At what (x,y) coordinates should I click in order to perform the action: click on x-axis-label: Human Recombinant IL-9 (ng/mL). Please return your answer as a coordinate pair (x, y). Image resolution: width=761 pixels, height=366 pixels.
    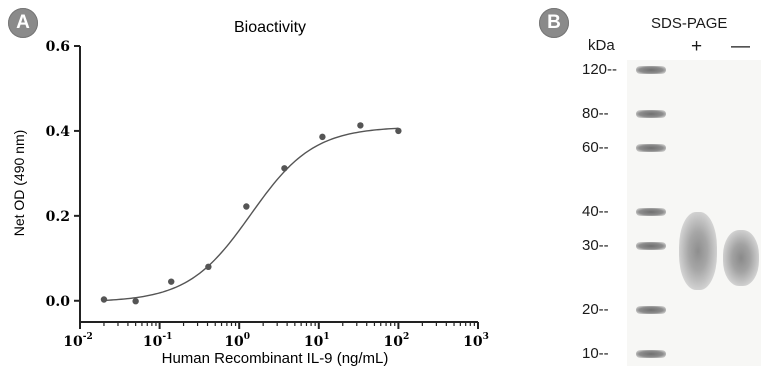
    Looking at the image, I should click on (275, 358).